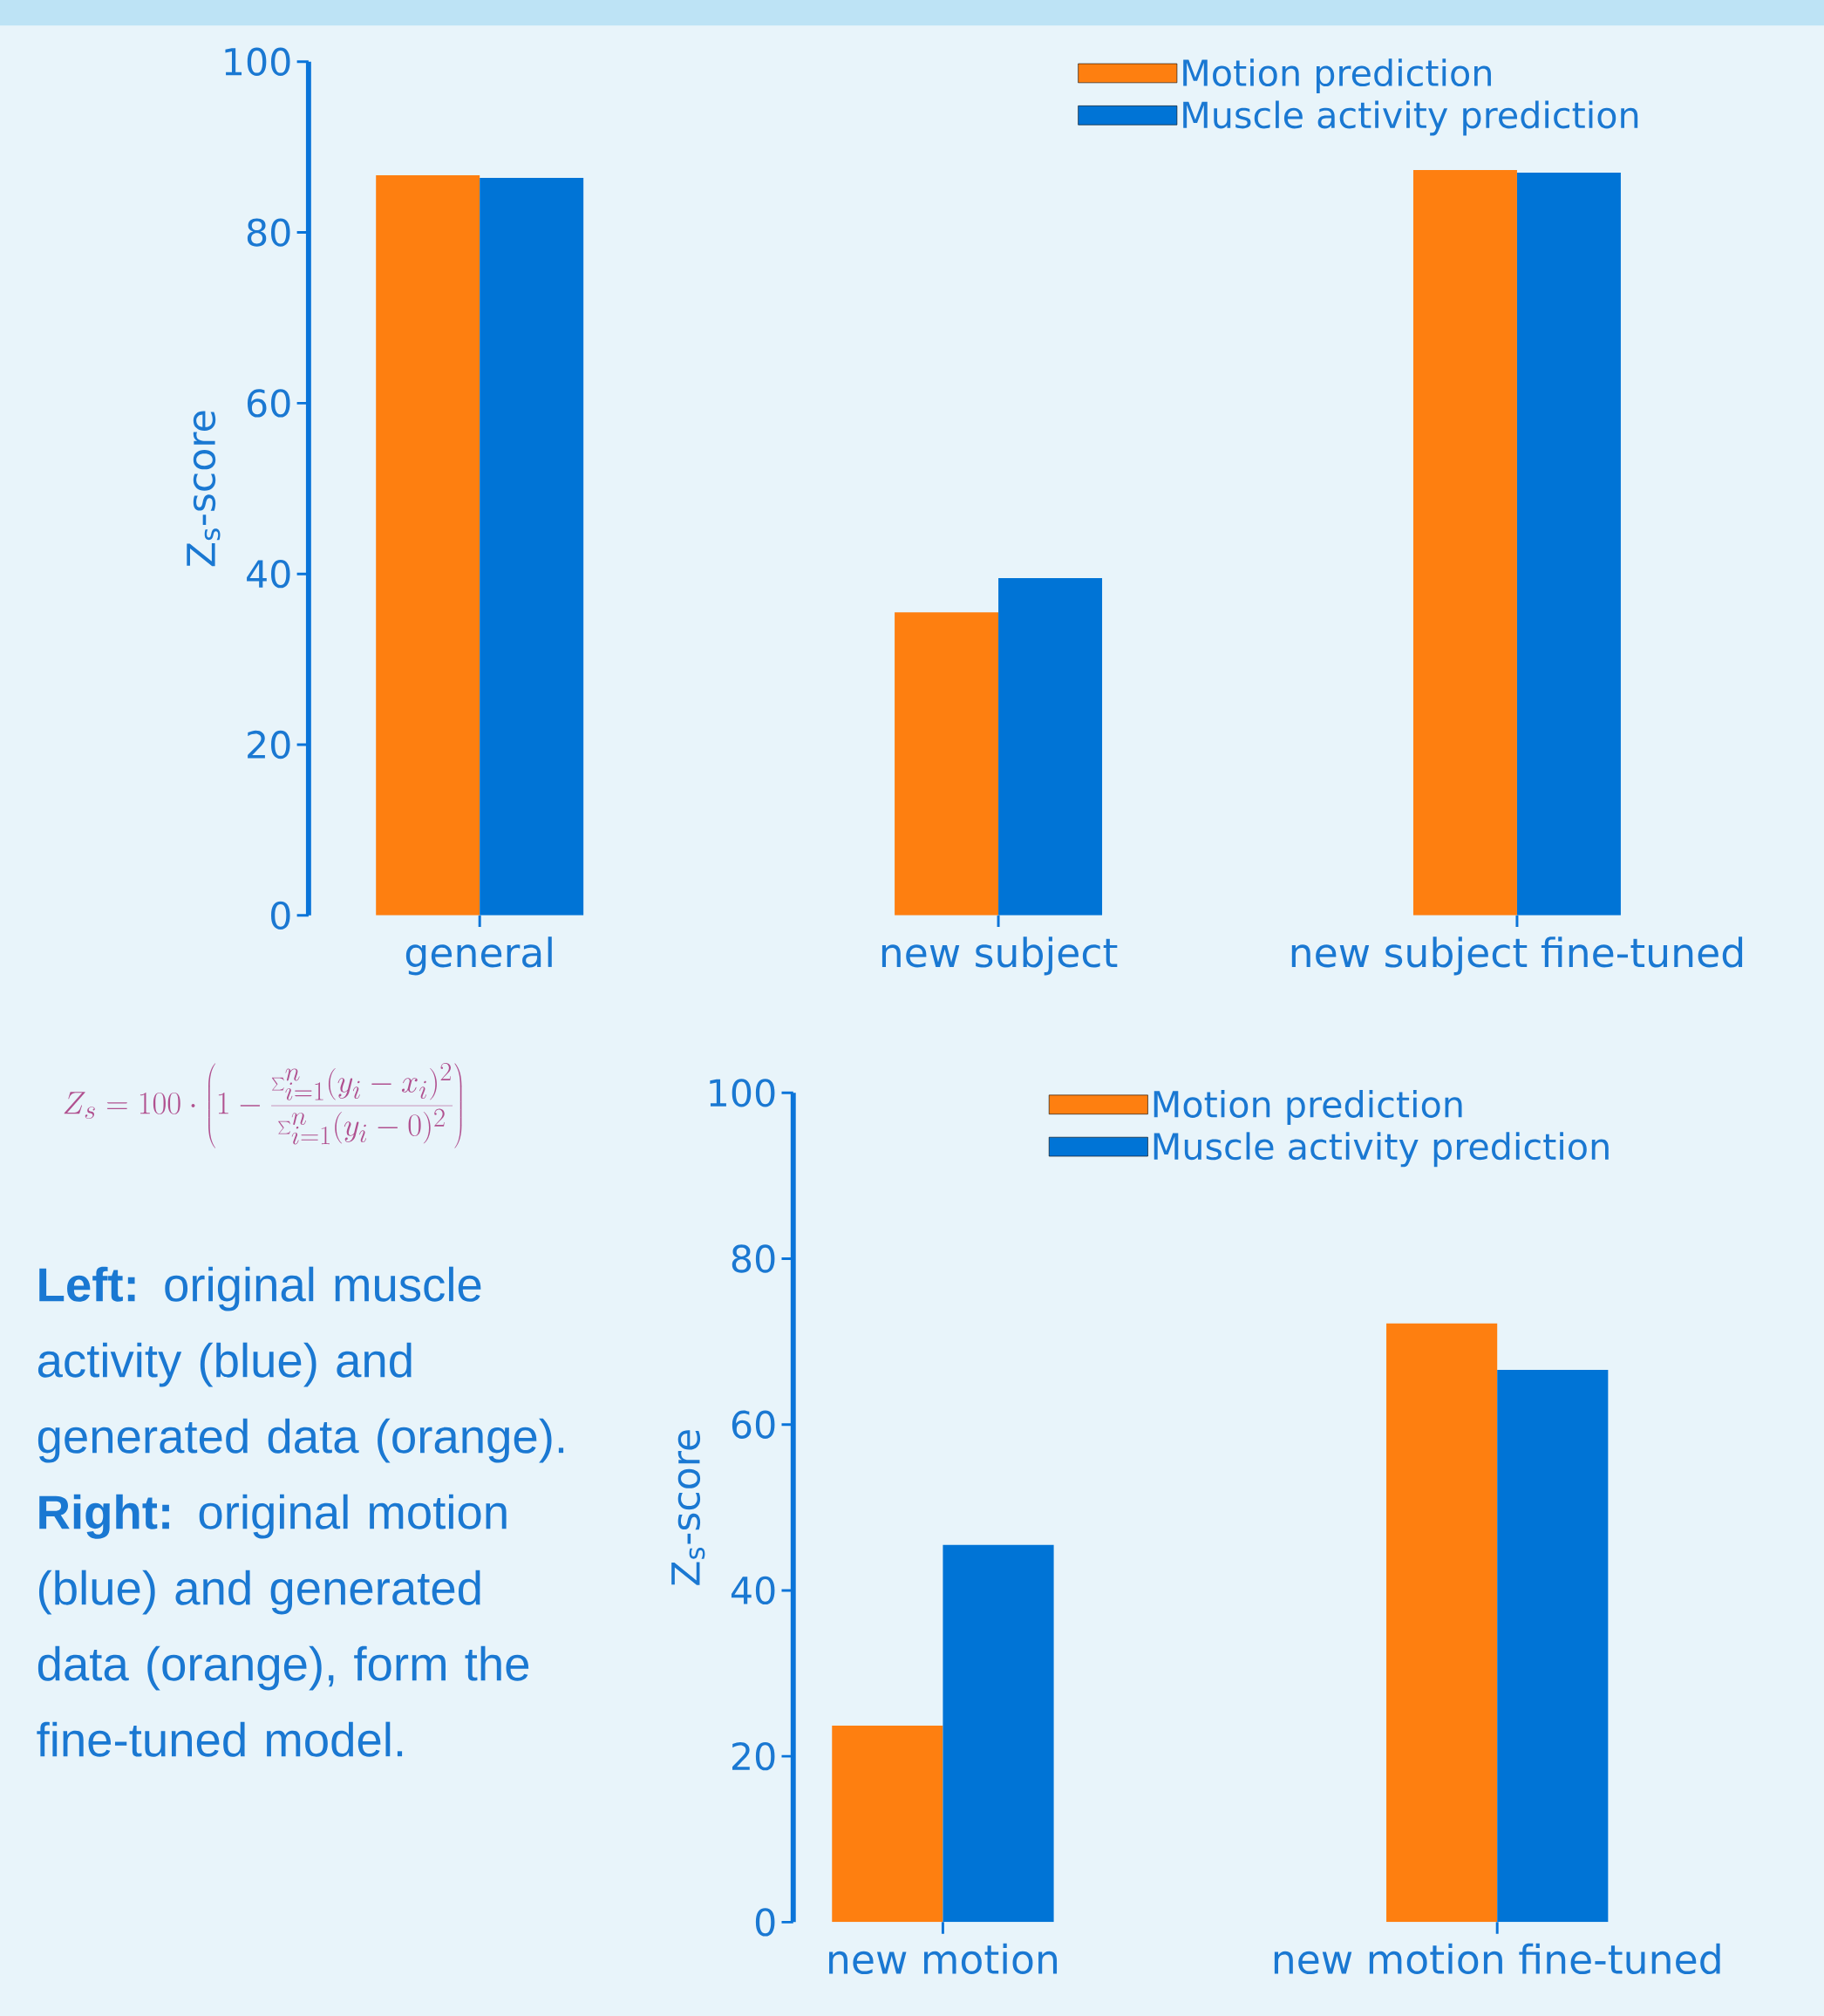  Describe the element at coordinates (943, 1959) in the screenshot. I see `x-tick-label: new motion` at that location.